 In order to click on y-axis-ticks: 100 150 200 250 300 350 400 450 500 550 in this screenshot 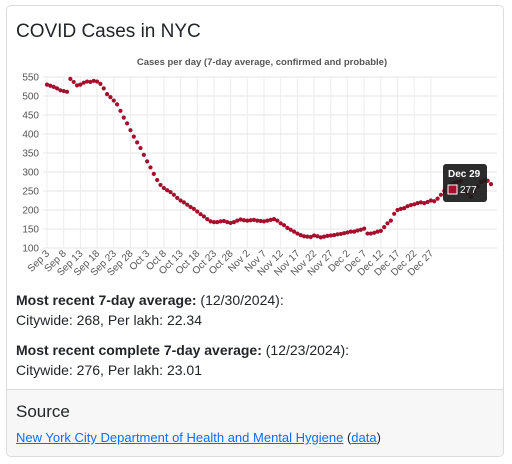, I will do `click(30, 164)`.